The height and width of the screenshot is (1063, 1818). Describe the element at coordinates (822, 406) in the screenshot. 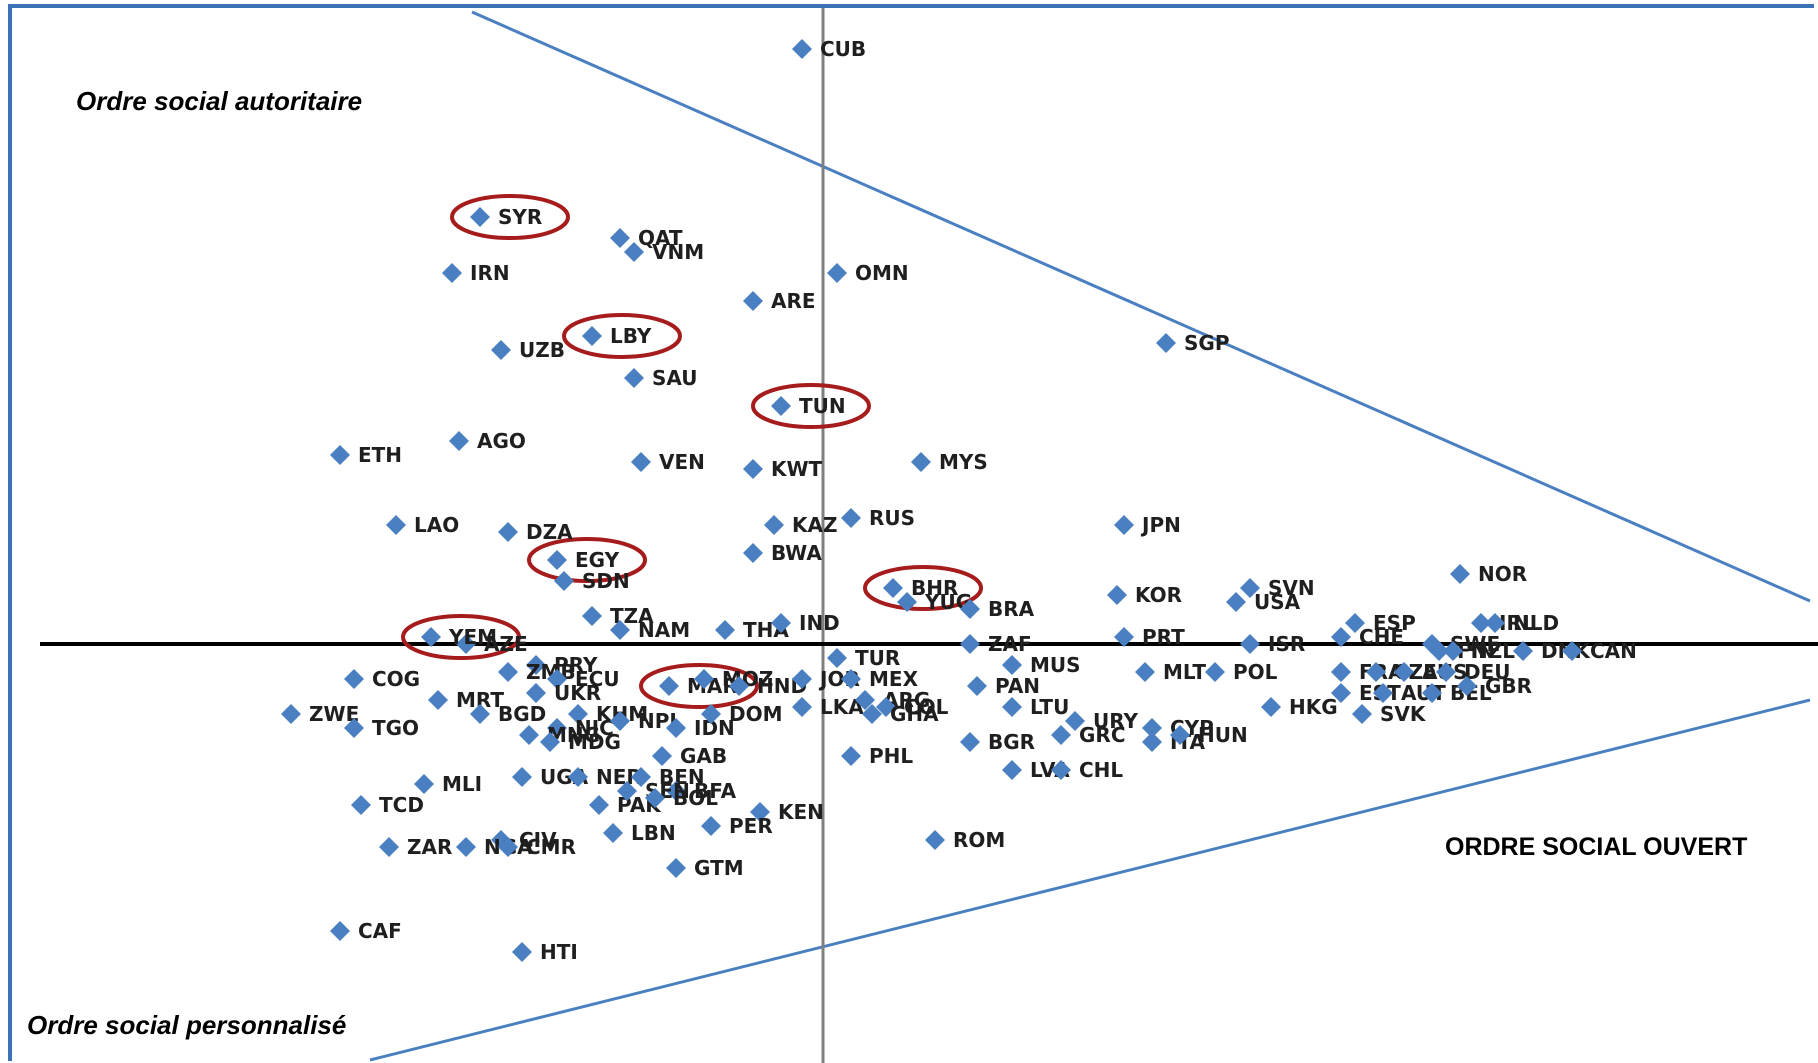

I see `point-label: TUN` at that location.